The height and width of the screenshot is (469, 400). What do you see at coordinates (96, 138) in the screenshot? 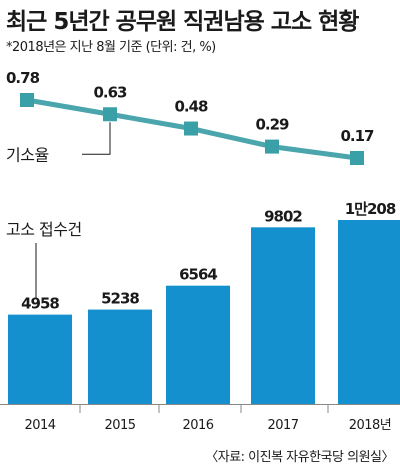
I see `rate-callout-line` at bounding box center [96, 138].